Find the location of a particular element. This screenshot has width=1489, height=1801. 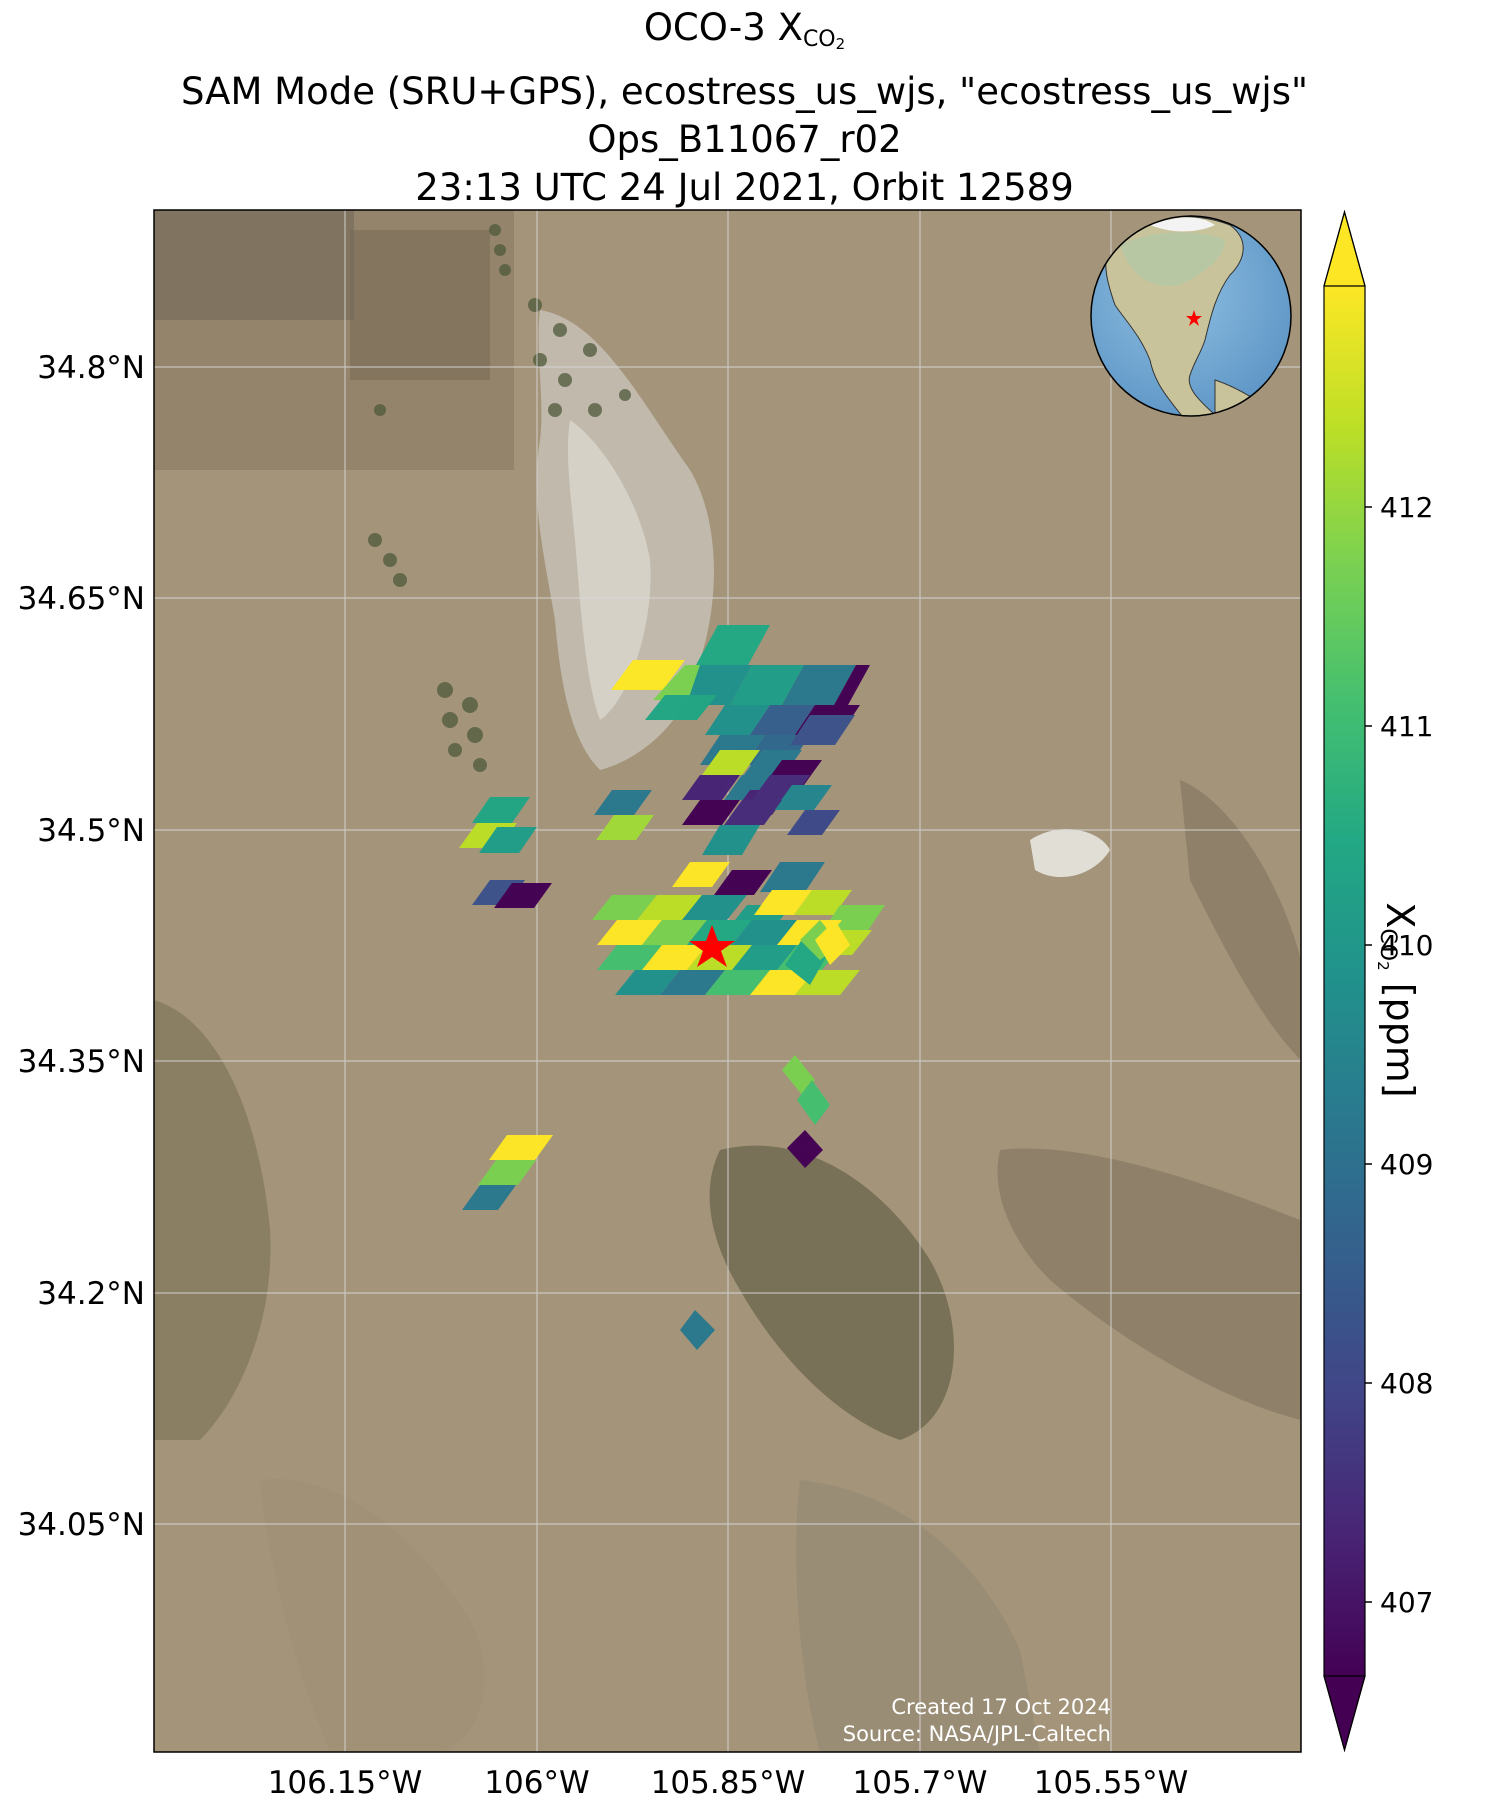

title-subscript: CO is located at coordinates (819, 39).